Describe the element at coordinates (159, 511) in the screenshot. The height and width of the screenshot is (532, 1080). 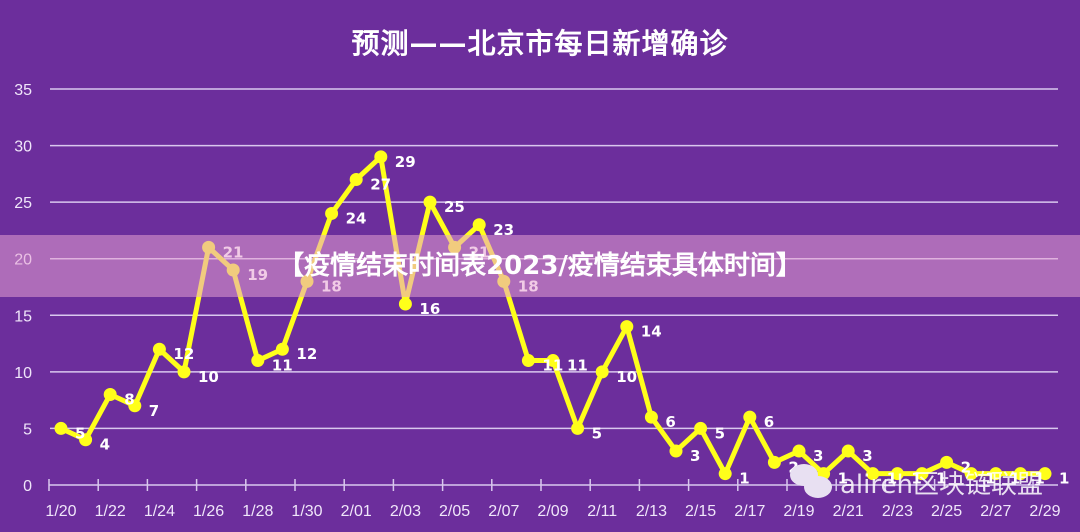
I see `x-tick-label: 1/24` at that location.